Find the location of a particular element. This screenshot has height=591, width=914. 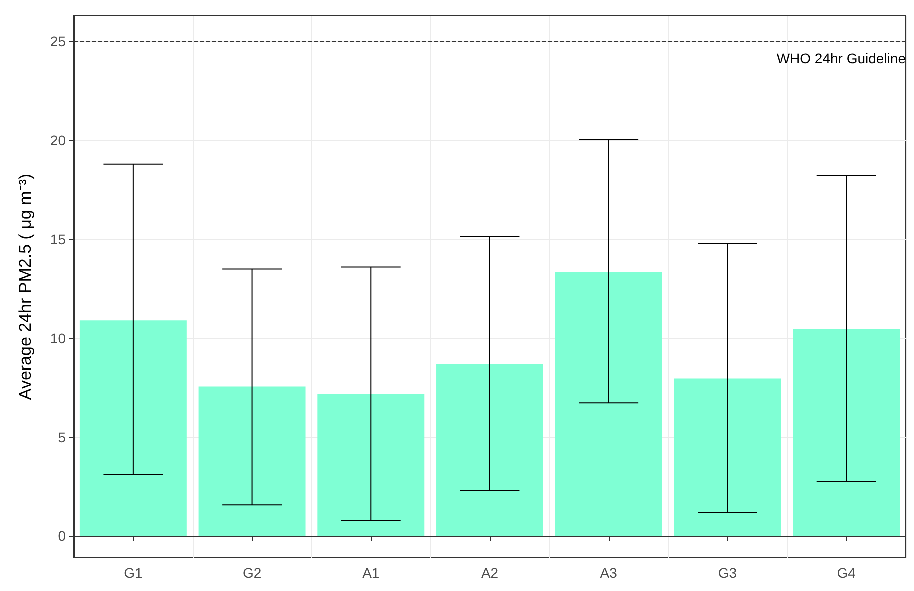

x-tick-label: A3 is located at coordinates (609, 573).